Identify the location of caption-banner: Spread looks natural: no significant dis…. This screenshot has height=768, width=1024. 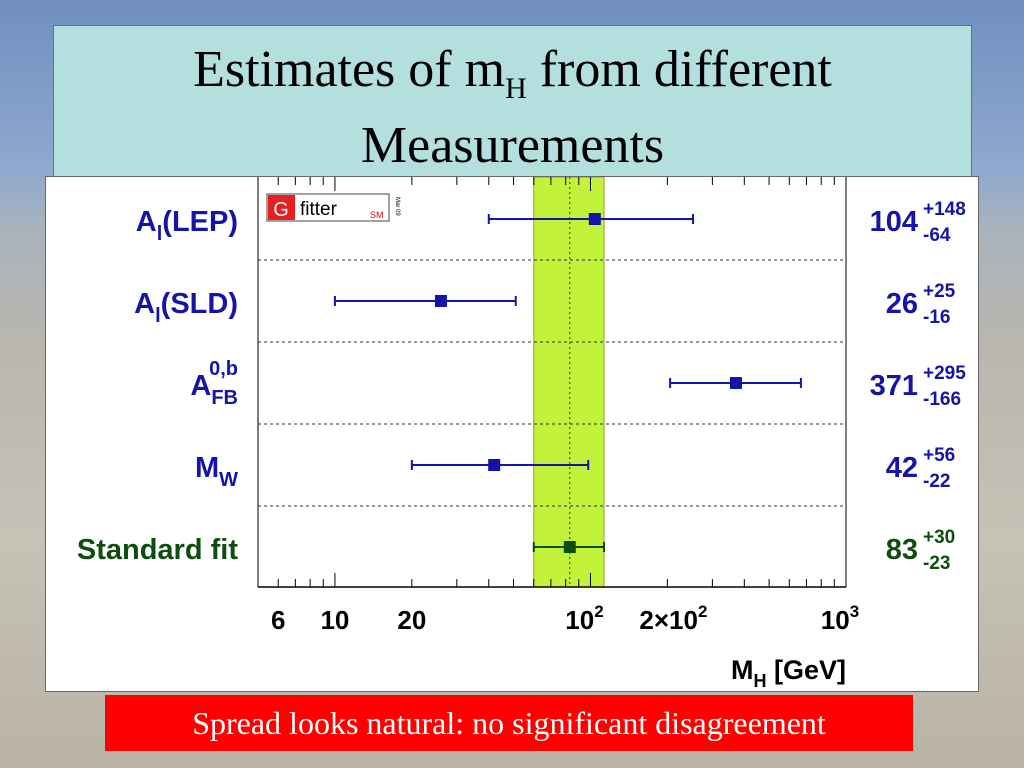
(509, 723).